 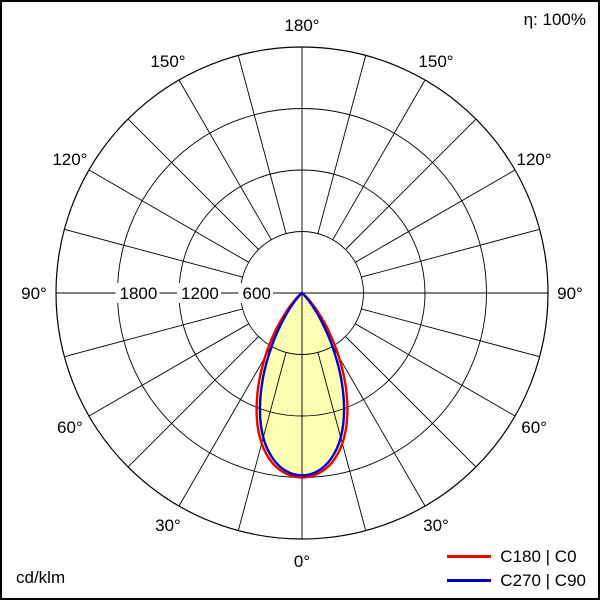 I want to click on ring-value-label: 1800, so click(x=139, y=293).